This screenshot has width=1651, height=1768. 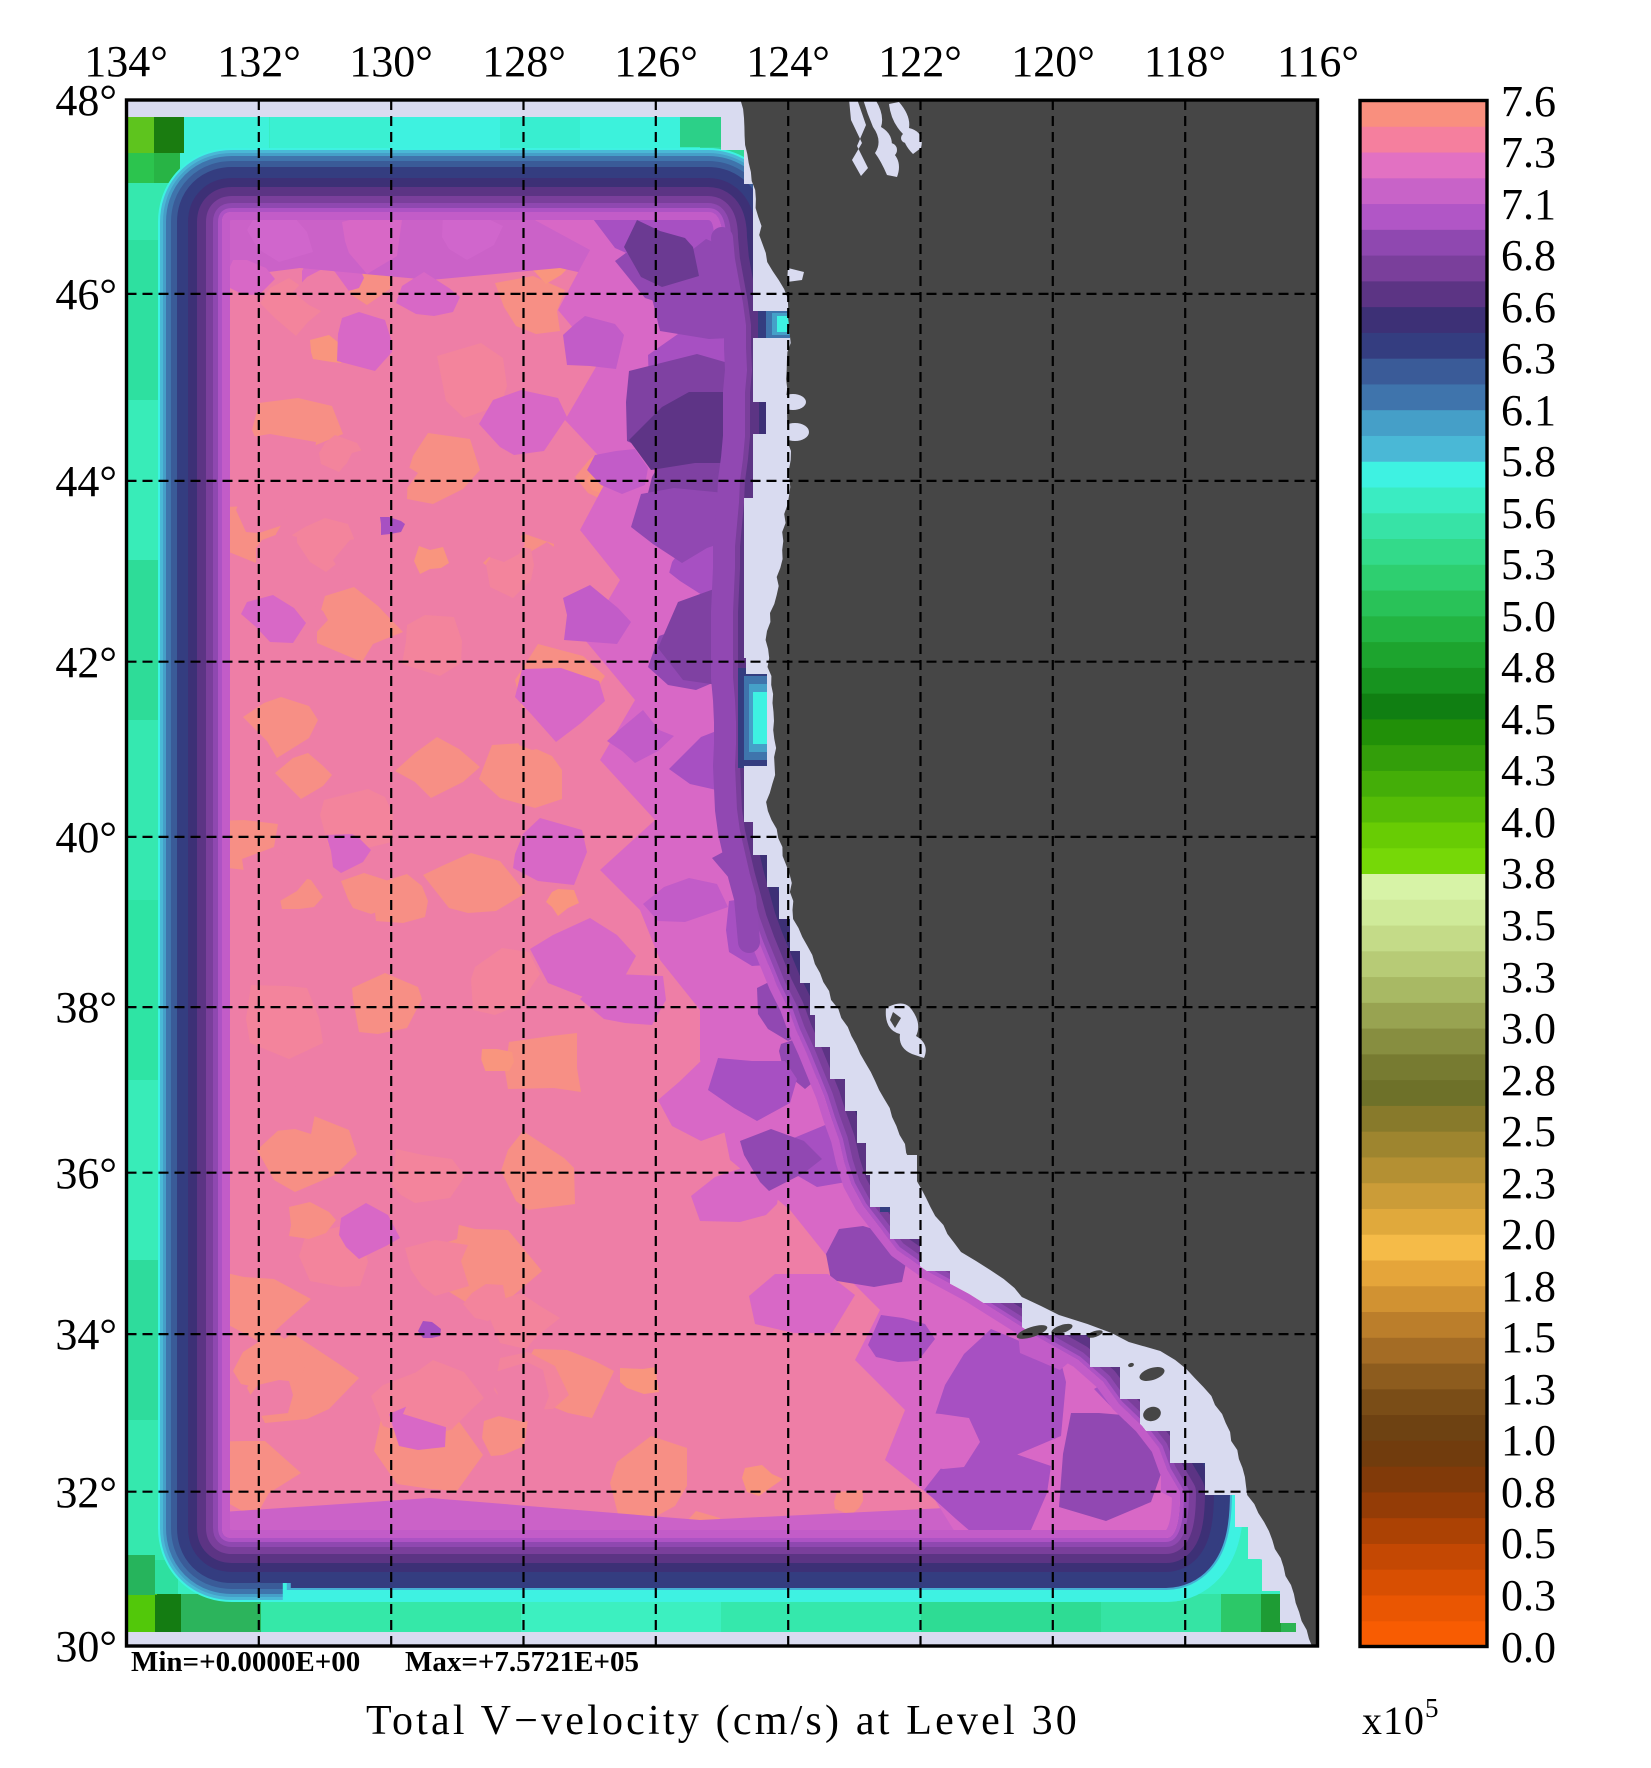 What do you see at coordinates (86, 837) in the screenshot?
I see `svg-text: 40°` at bounding box center [86, 837].